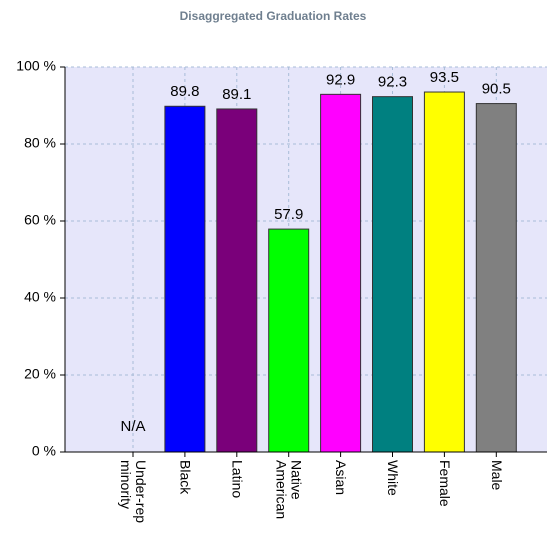 The height and width of the screenshot is (554, 547). I want to click on y-tick-label: 80 %, so click(40, 143).